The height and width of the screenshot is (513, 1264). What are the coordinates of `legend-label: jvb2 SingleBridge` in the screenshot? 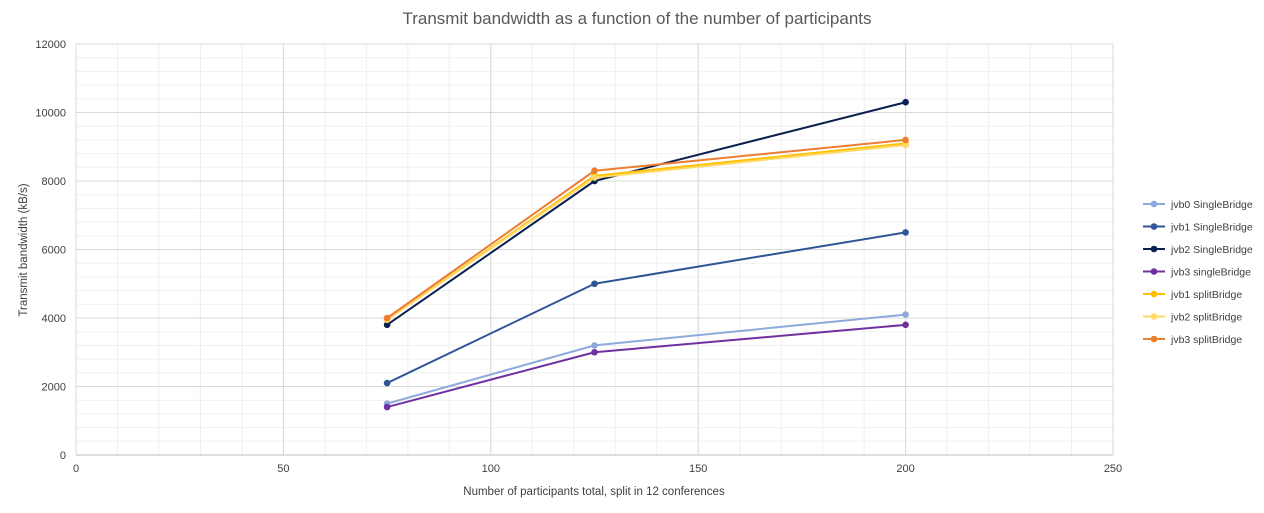 It's located at (1211, 250).